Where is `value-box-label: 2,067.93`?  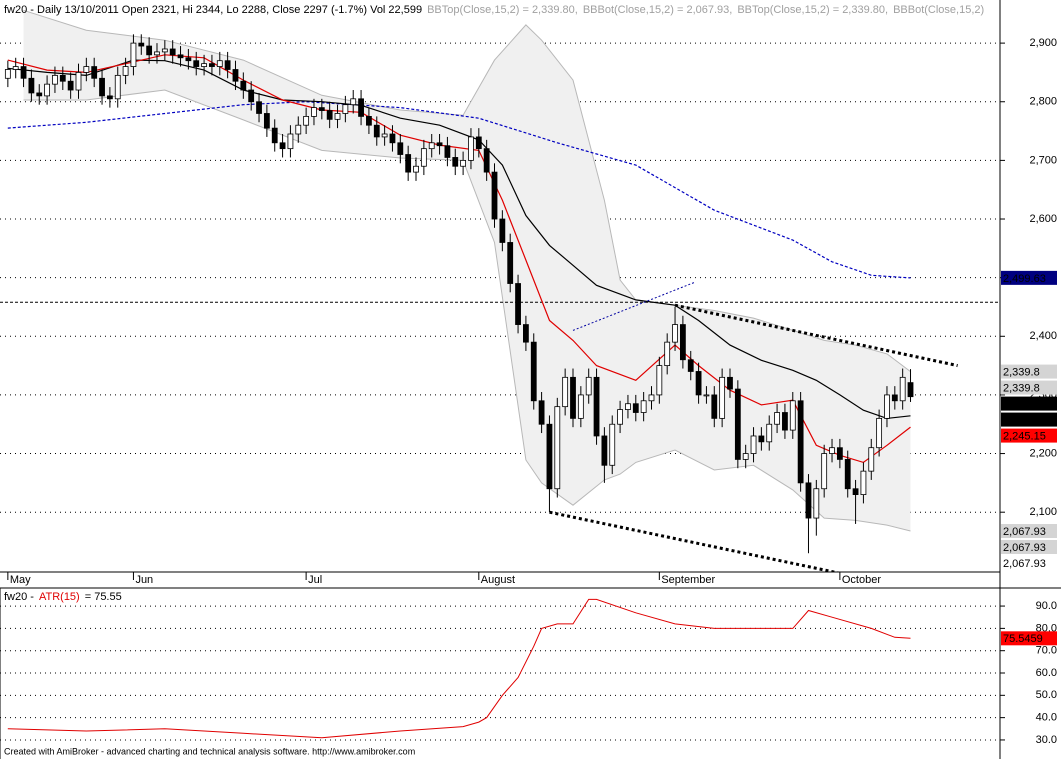
value-box-label: 2,067.93 is located at coordinates (1024, 548).